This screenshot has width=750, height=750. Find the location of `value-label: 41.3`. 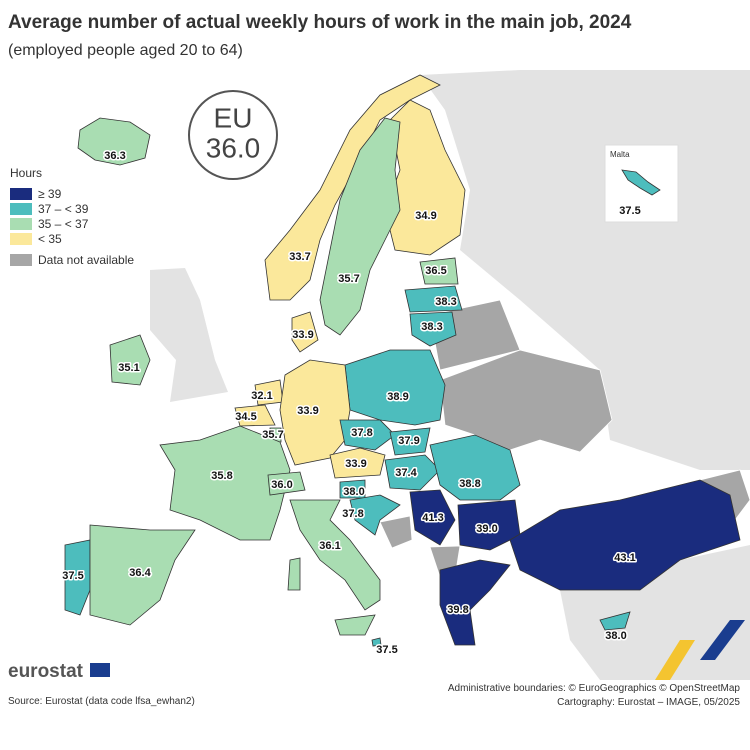

value-label: 41.3 is located at coordinates (432, 518).